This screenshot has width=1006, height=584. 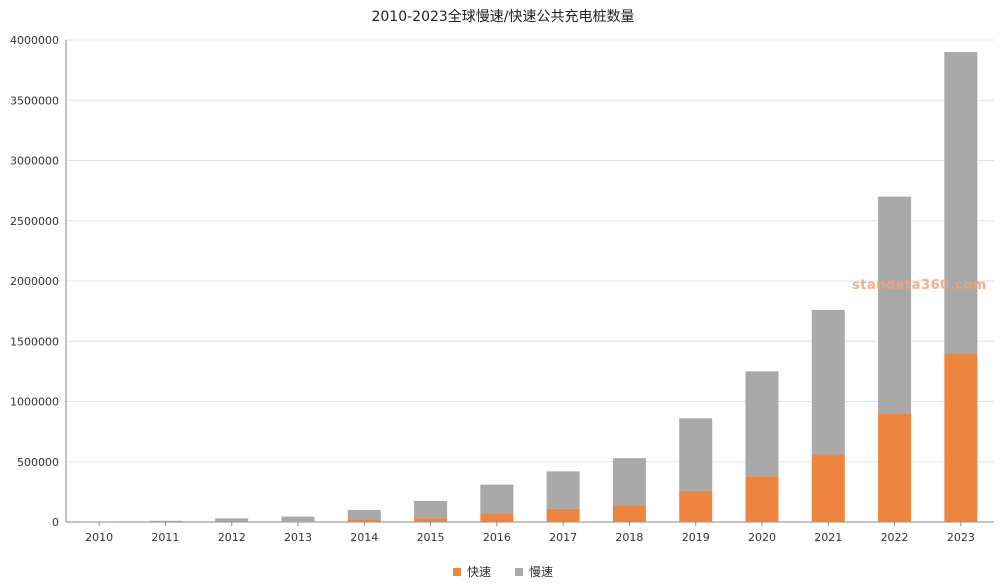 I want to click on x-tick-label: 2017, so click(x=563, y=537).